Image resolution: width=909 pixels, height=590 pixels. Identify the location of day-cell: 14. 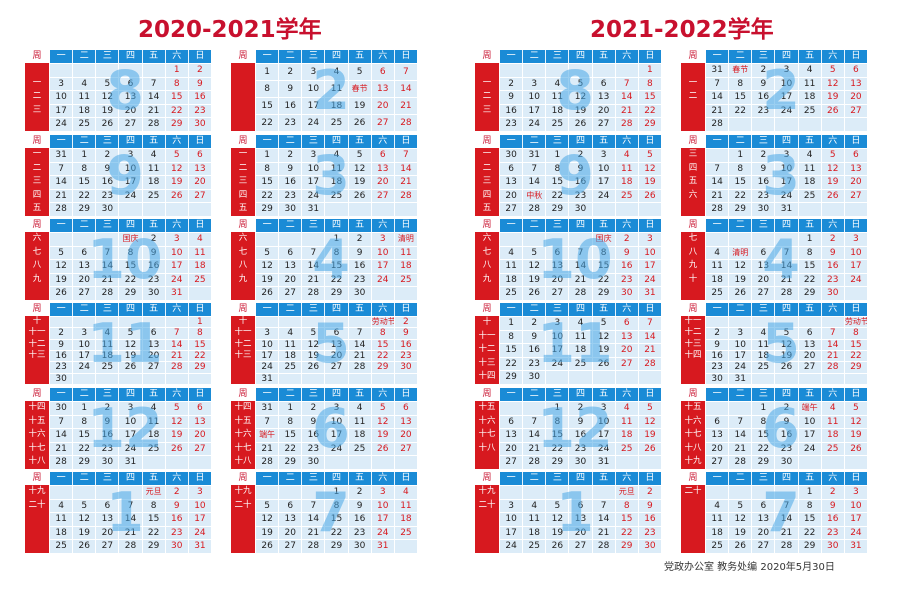
(61, 182).